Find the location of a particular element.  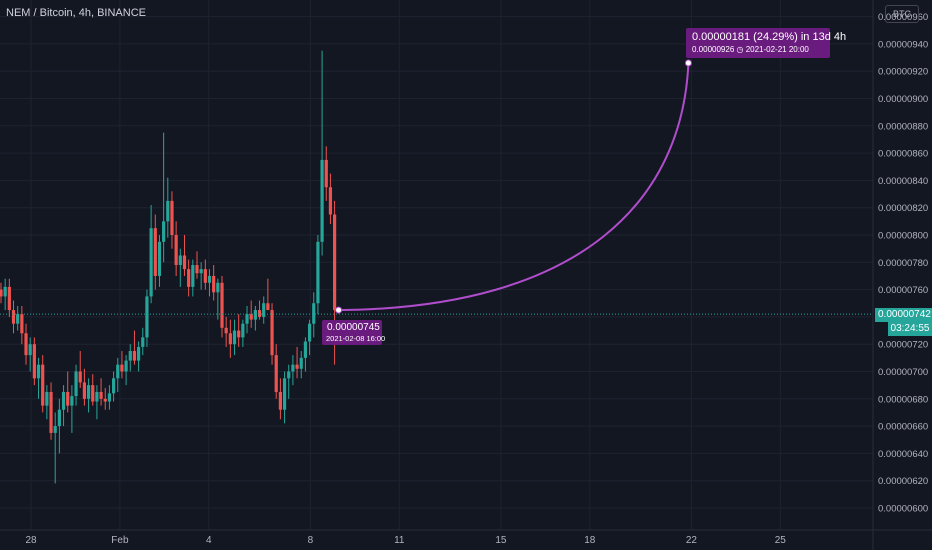

price-tick-label: 0.00000880 is located at coordinates (903, 126).